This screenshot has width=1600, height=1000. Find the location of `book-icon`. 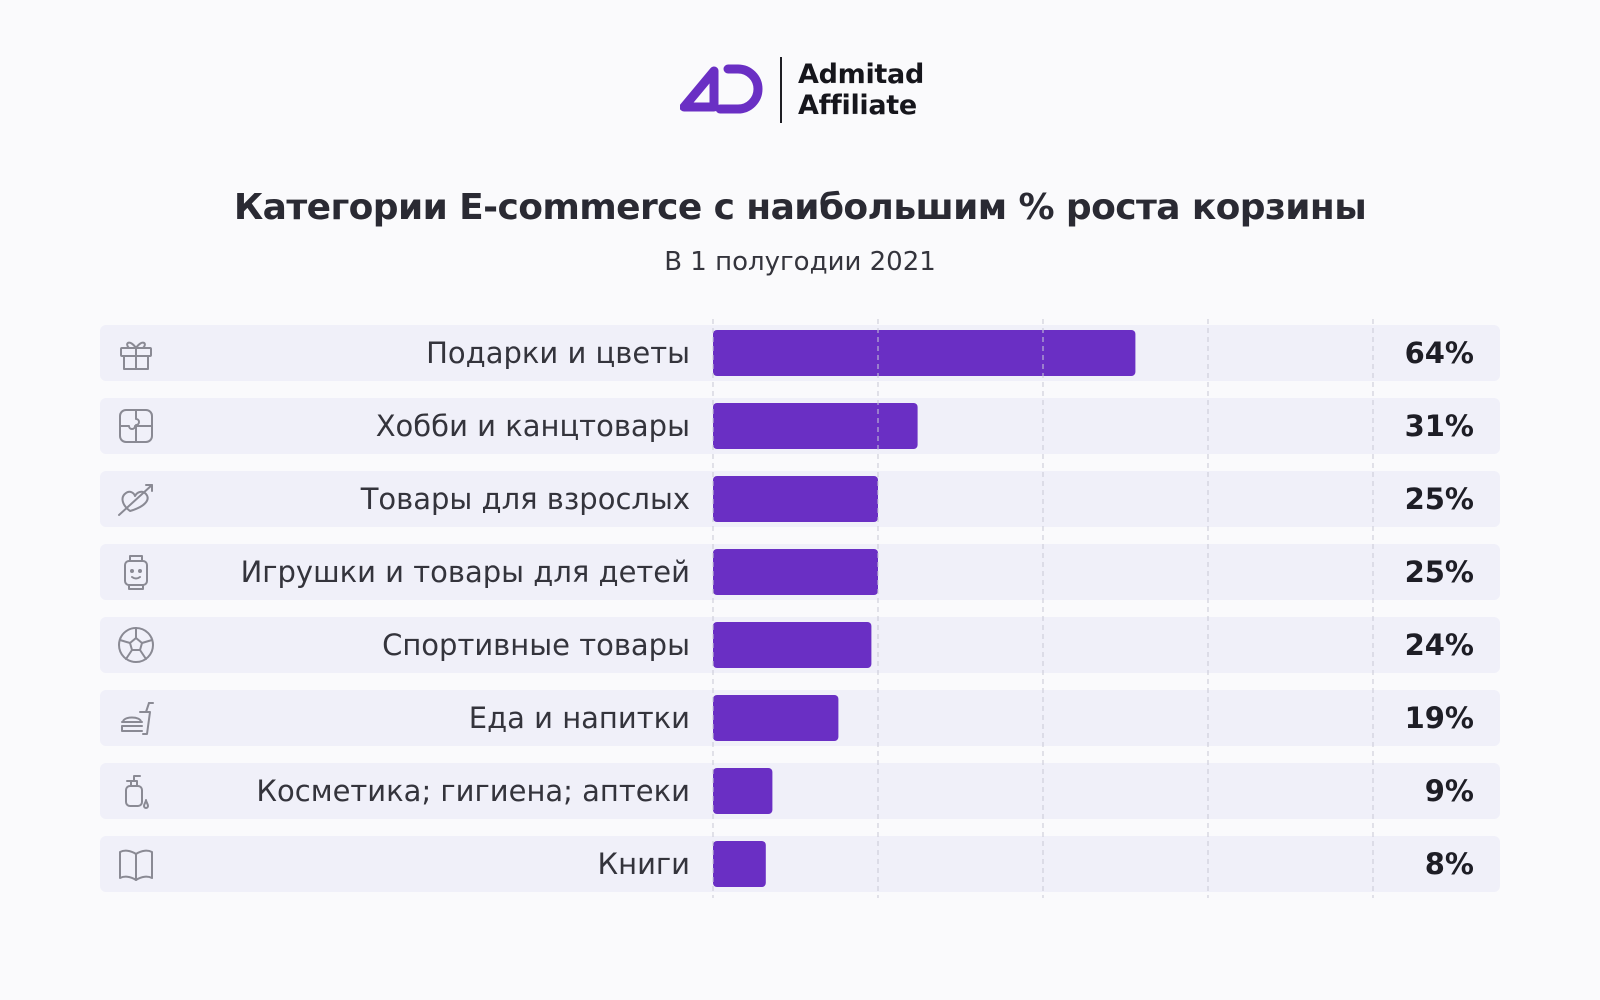

book-icon is located at coordinates (136, 864).